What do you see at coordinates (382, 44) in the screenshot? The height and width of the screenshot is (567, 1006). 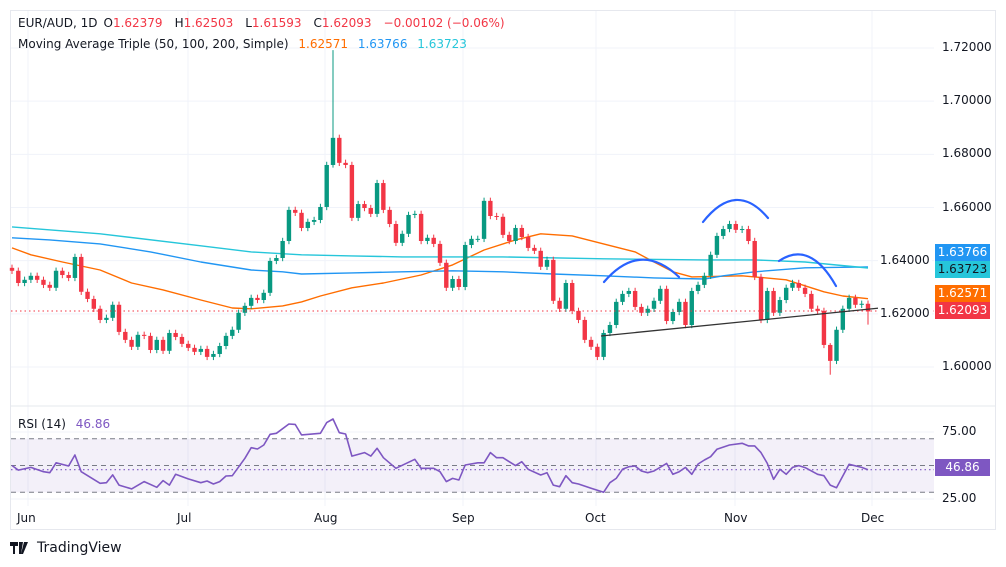 I see `ma100-value: 1.63766` at bounding box center [382, 44].